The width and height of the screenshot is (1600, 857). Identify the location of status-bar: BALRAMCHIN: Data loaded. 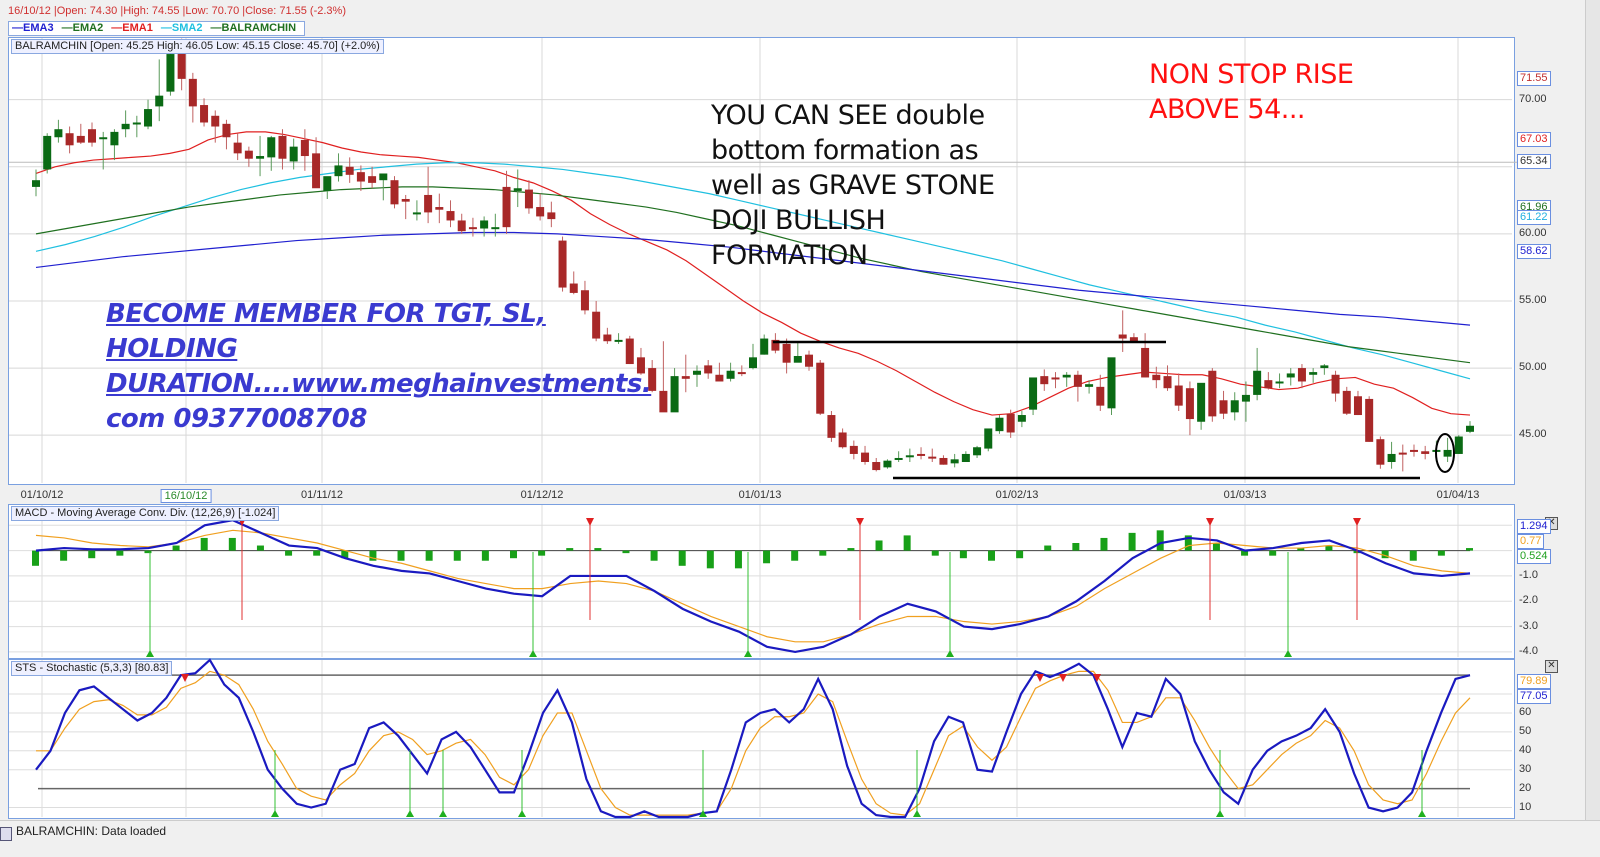
(800, 838).